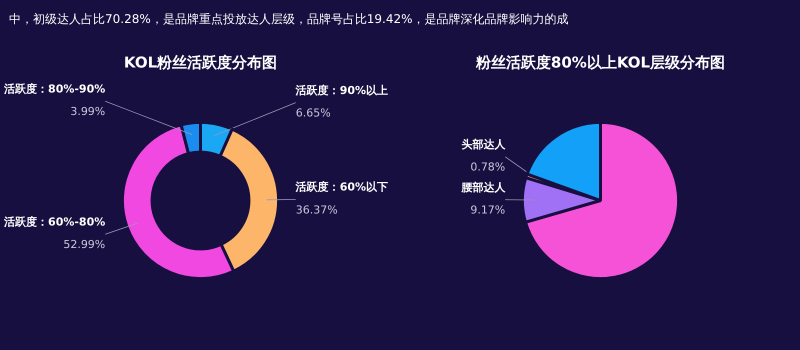  What do you see at coordinates (483, 187) in the screenshot?
I see `slice-label: 腰部达人` at bounding box center [483, 187].